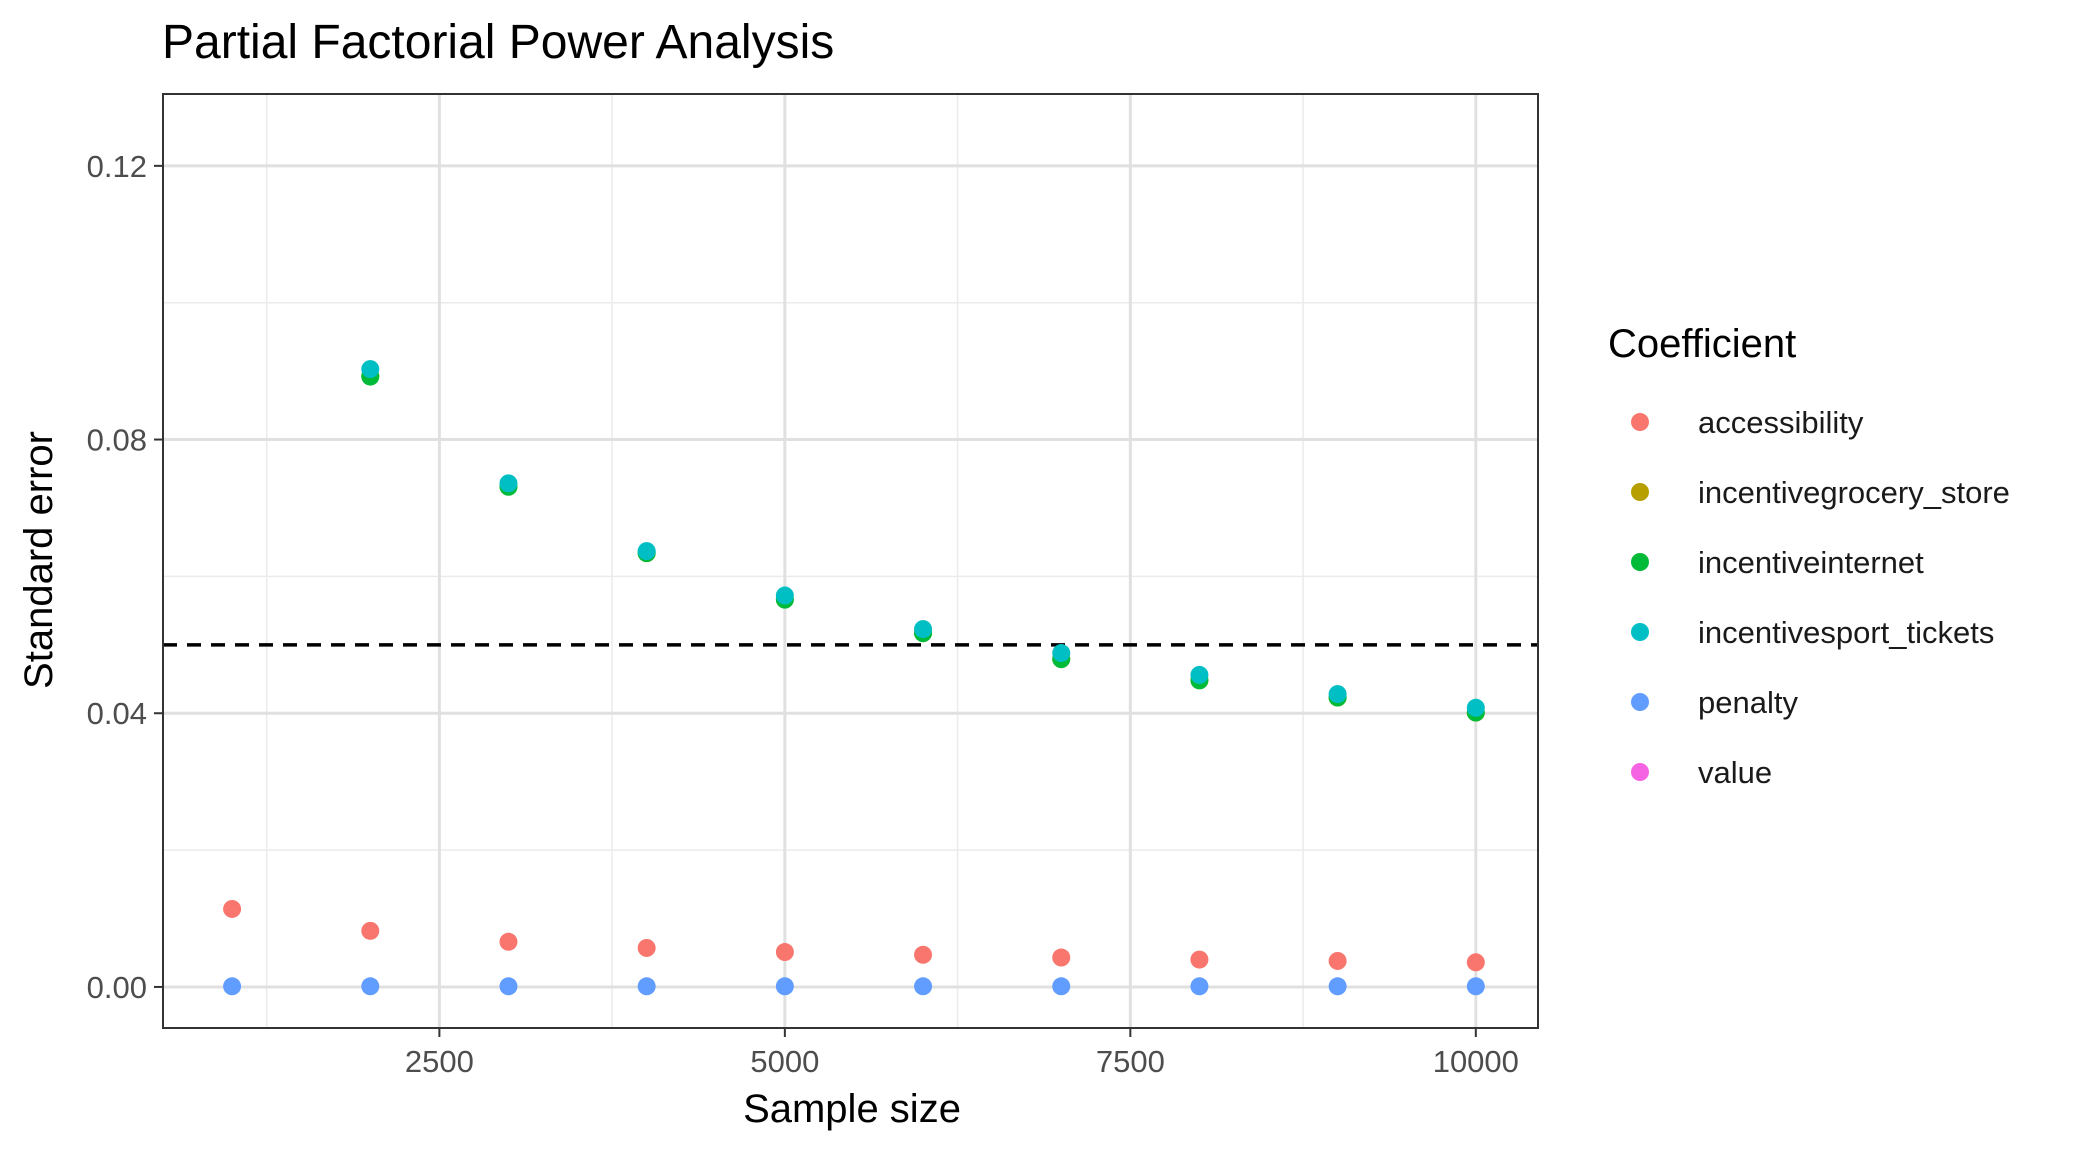 This screenshot has width=2088, height=1152. Describe the element at coordinates (1476, 1061) in the screenshot. I see `x-tick-label-3: 10000` at that location.